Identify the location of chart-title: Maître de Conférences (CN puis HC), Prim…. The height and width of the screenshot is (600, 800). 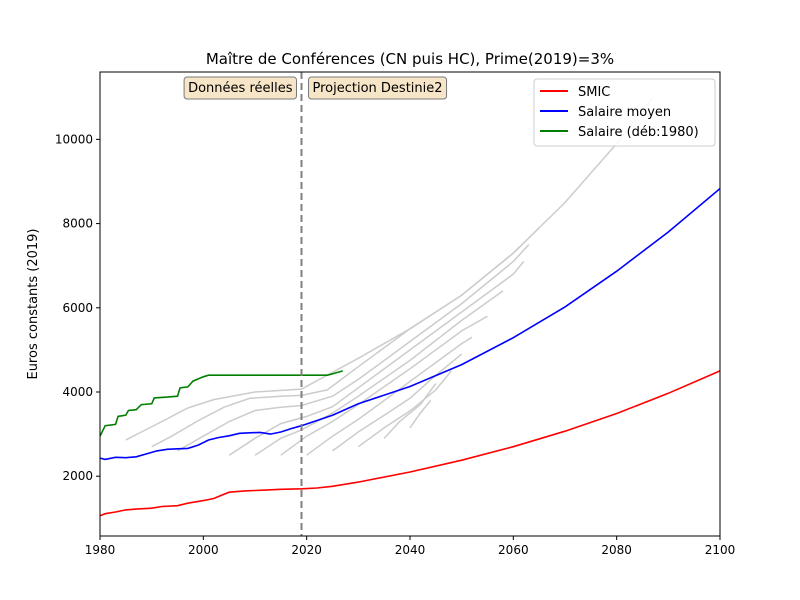
(410, 59).